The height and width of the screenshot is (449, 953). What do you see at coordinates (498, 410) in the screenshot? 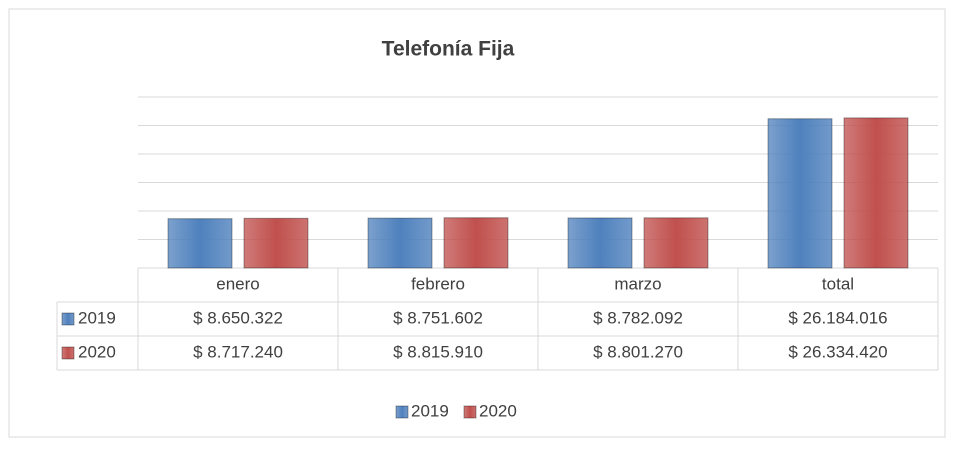
I see `legend-label: 2020` at bounding box center [498, 410].